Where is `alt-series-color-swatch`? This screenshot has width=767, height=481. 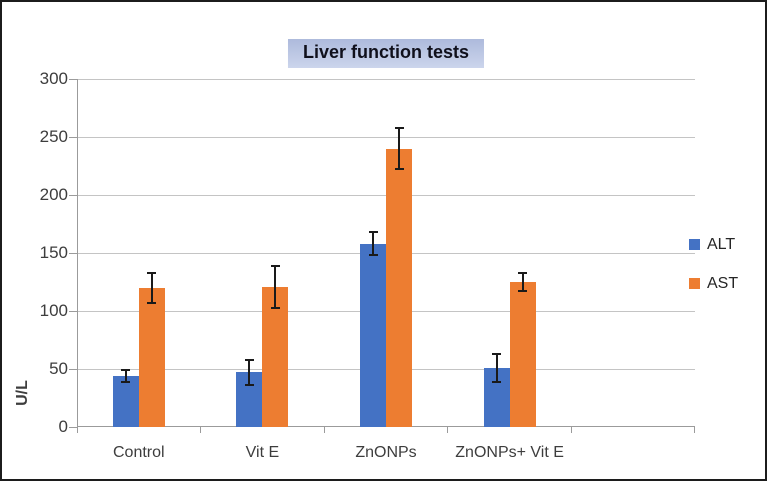
alt-series-color-swatch is located at coordinates (694, 244).